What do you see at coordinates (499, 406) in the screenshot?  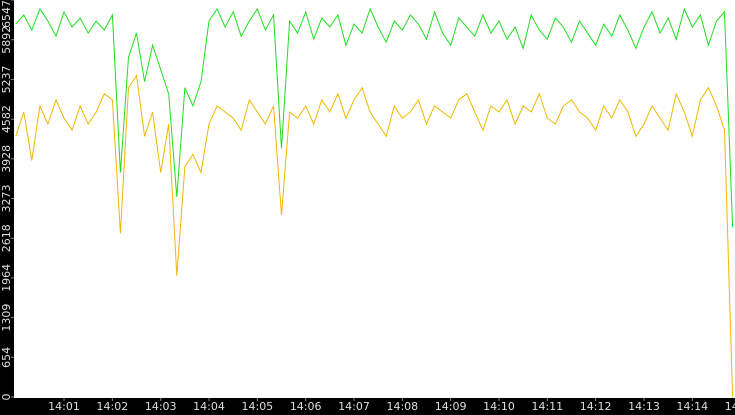 I see `x-tick-label: 14:10` at bounding box center [499, 406].